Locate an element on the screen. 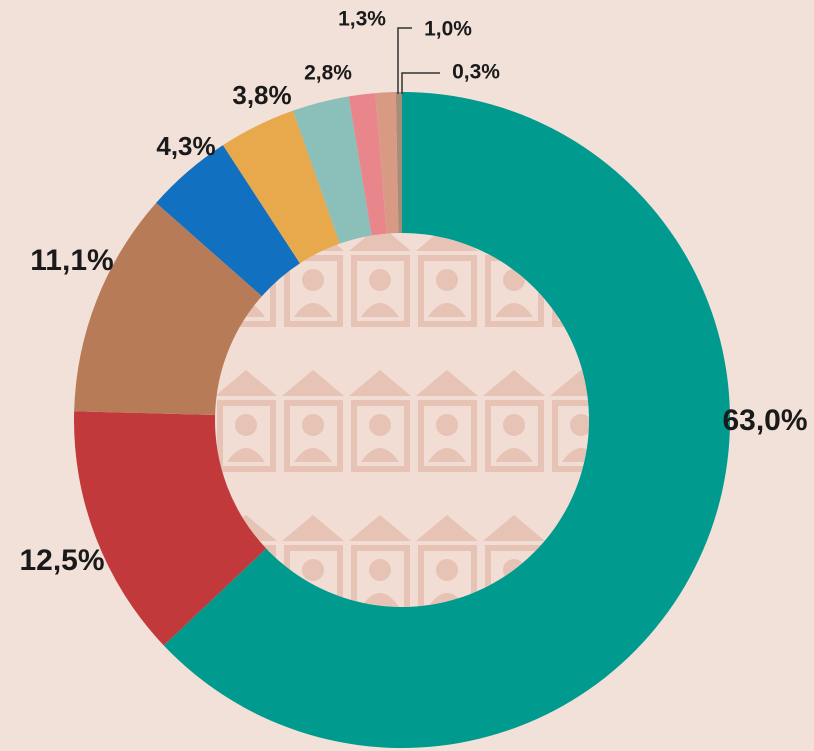  value-label: 0,3% is located at coordinates (476, 72).